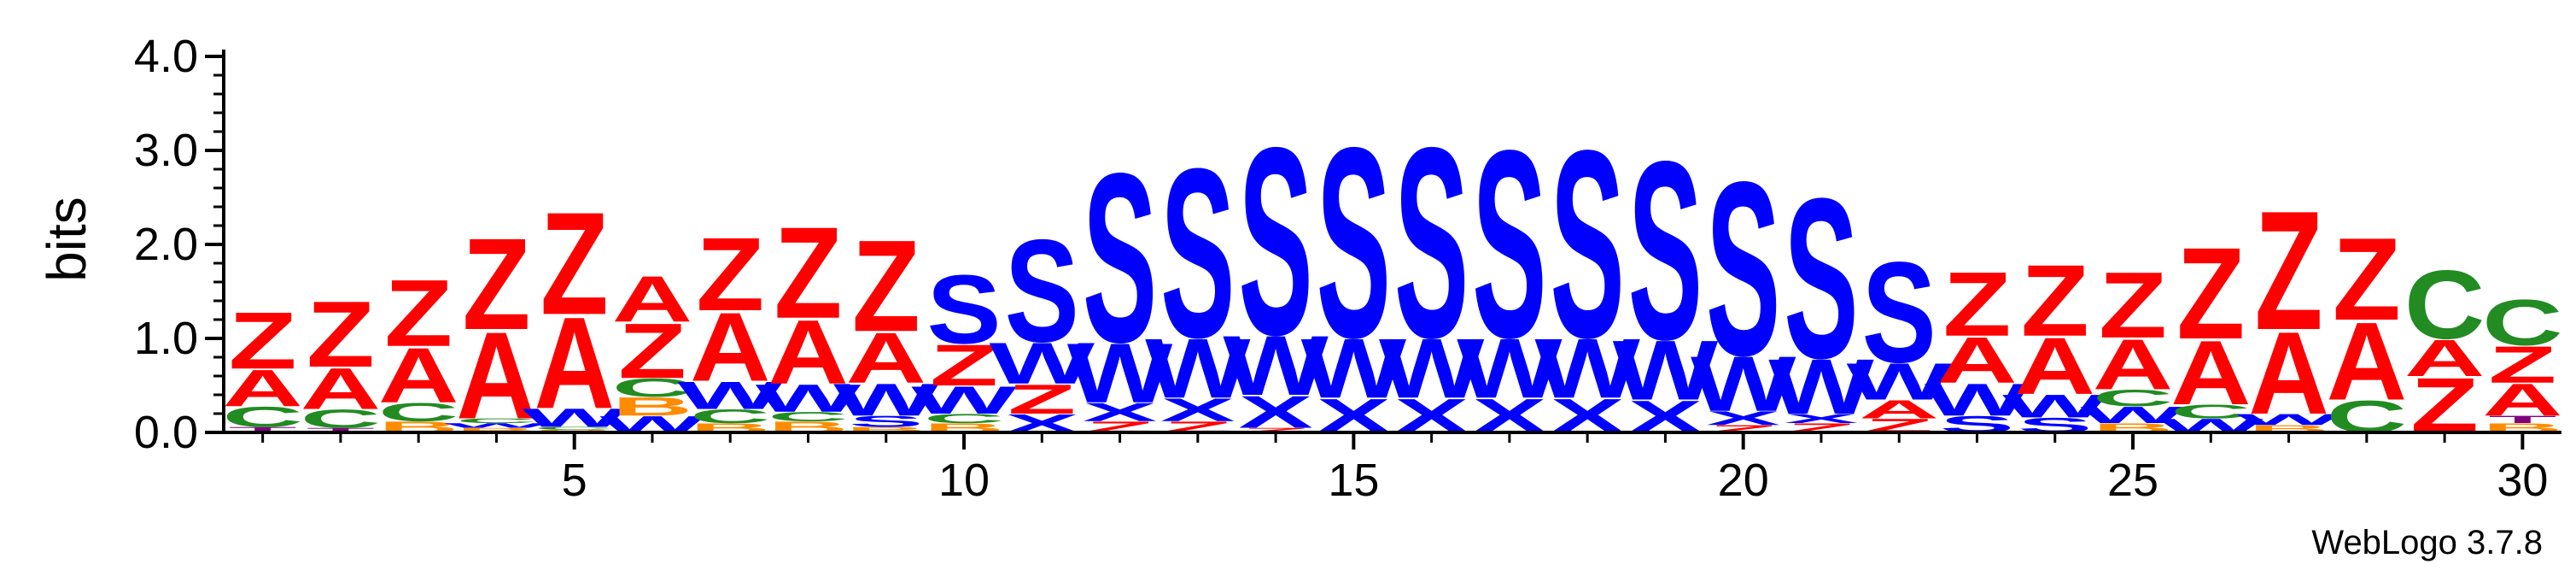  I want to click on x-tick-label: 5, so click(574, 481).